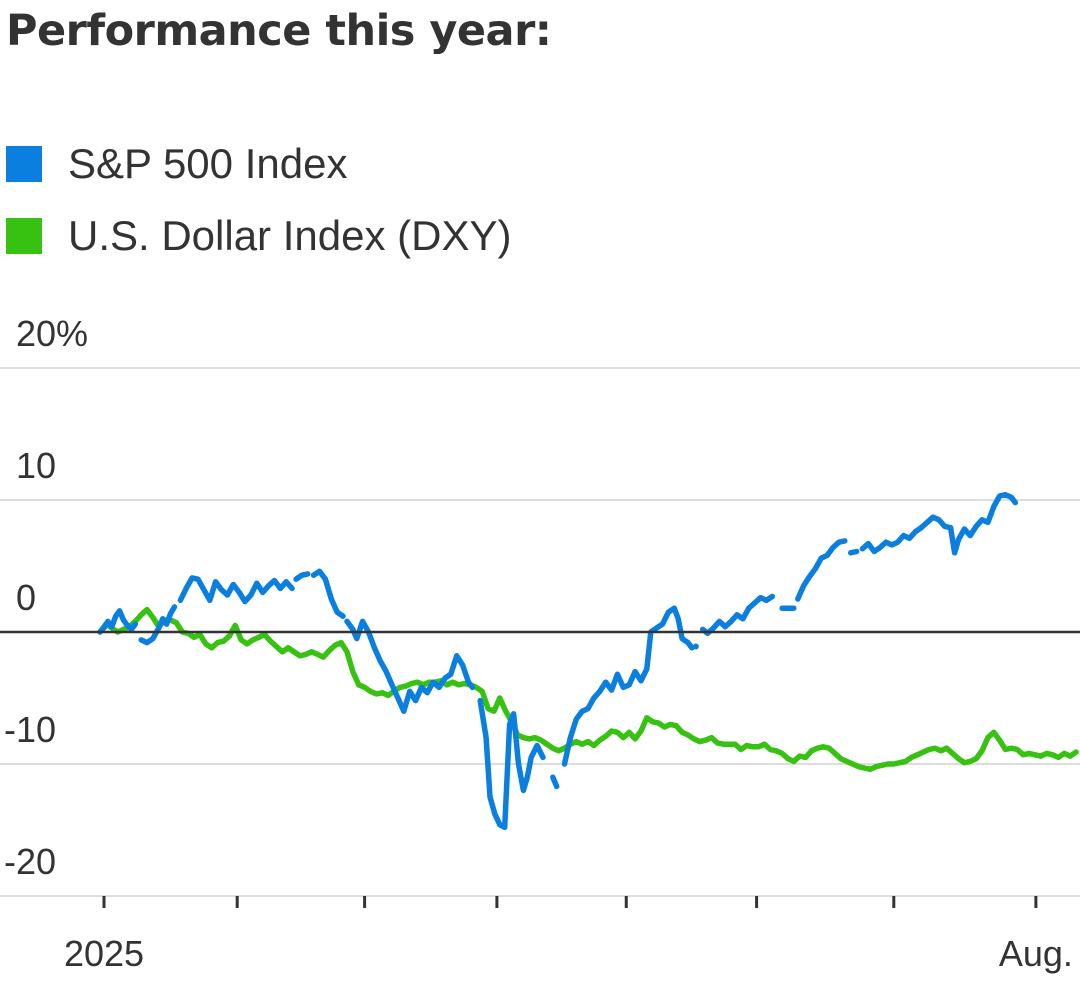 The height and width of the screenshot is (1001, 1080). I want to click on legend-item-sp500: S&P 500 Index, so click(258, 164).